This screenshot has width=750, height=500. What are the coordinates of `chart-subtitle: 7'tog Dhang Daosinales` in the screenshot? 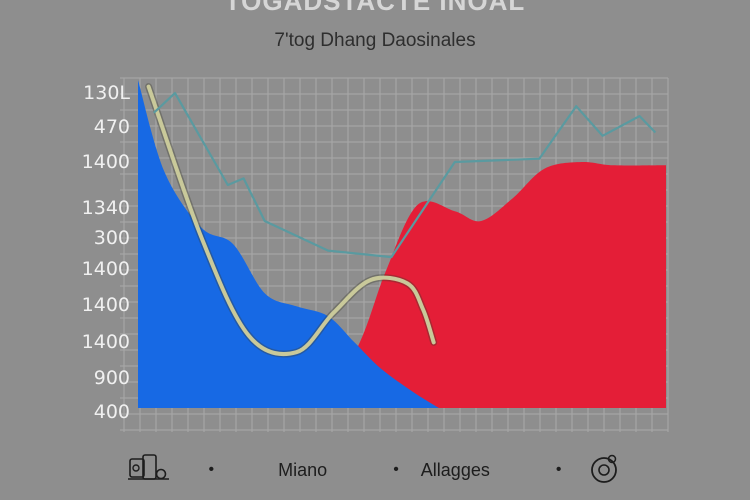 It's located at (375, 40).